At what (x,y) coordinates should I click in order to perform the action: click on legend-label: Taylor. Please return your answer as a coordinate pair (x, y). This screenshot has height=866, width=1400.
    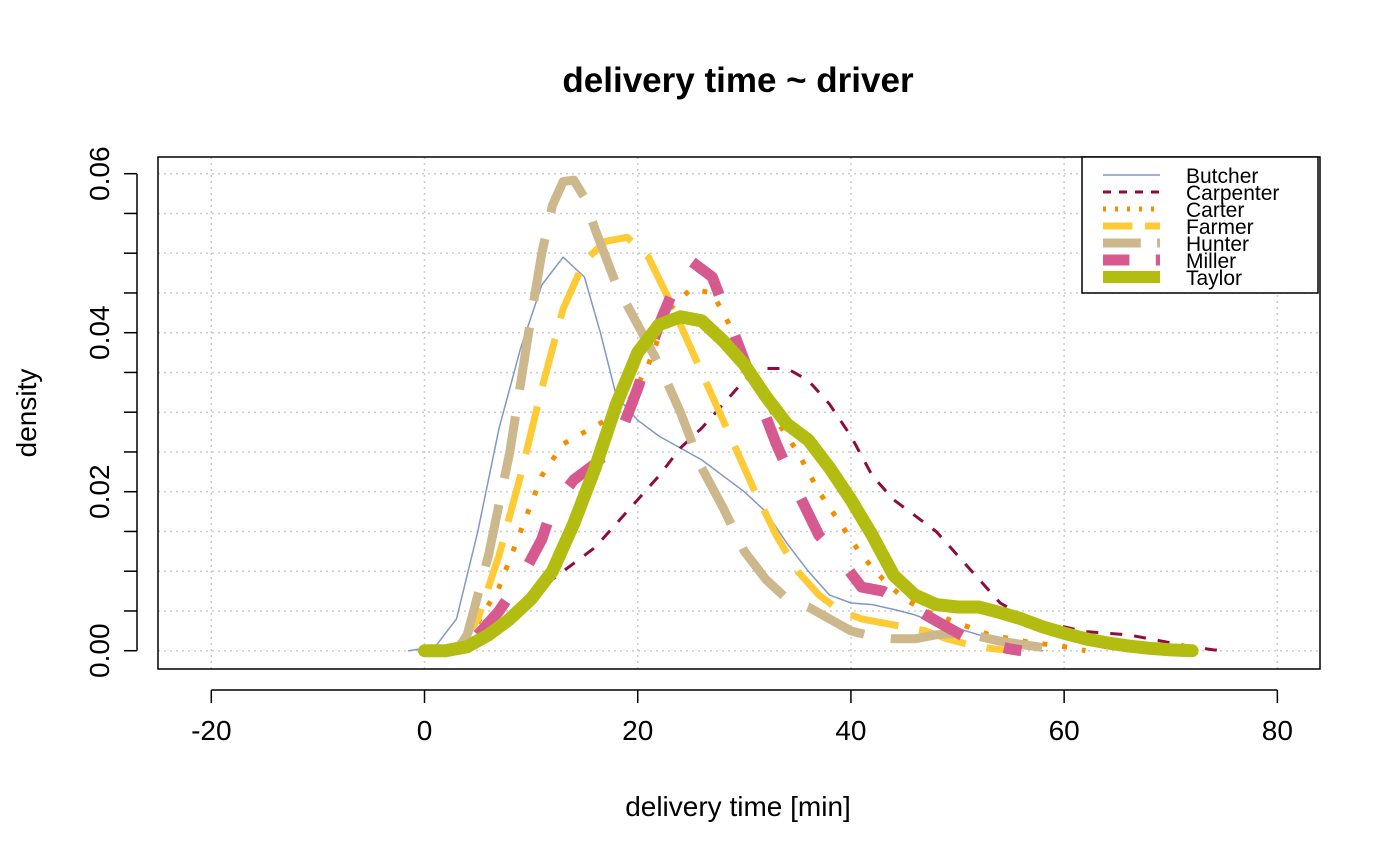
    Looking at the image, I should click on (1214, 278).